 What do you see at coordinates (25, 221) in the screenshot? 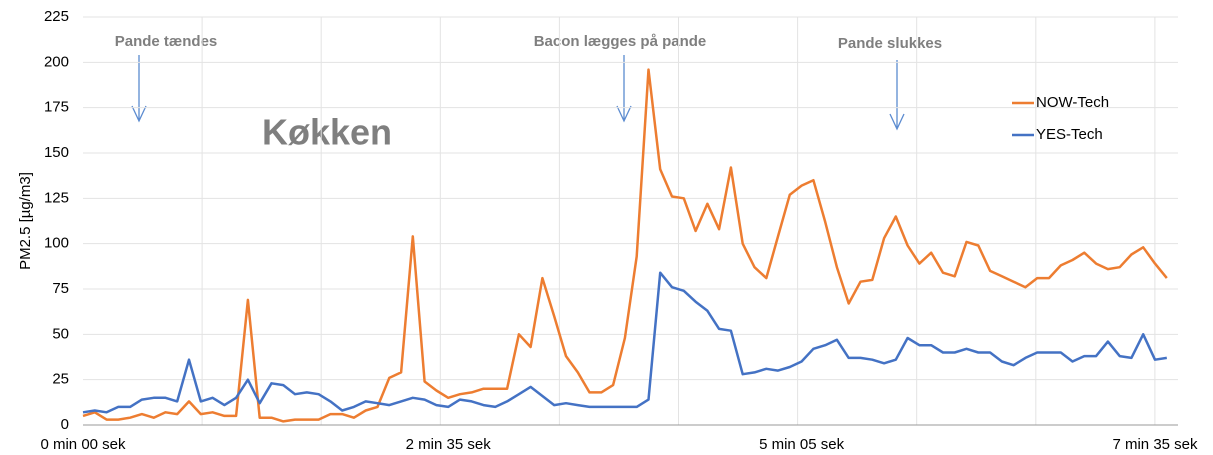
I see `y-axis-label: PM2.5 [µg/m3]` at bounding box center [25, 221].